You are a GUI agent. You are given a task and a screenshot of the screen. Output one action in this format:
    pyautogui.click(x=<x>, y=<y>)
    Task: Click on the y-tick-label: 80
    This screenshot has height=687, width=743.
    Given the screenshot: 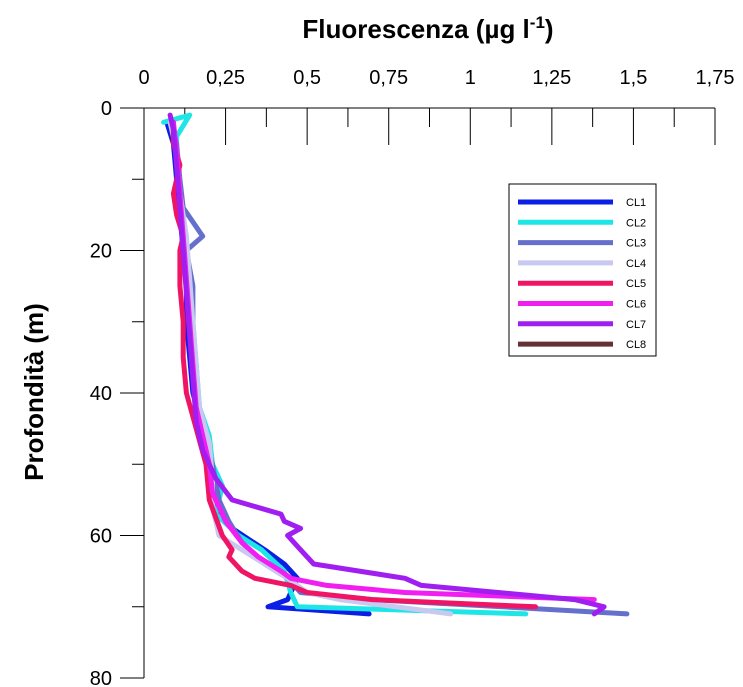 What is the action you would take?
    pyautogui.click(x=101, y=677)
    